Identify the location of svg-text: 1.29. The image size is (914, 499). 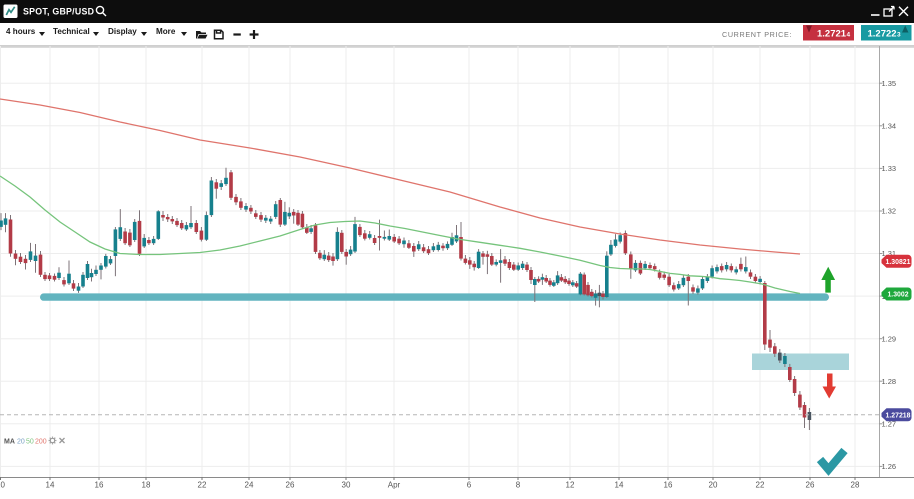
(889, 338).